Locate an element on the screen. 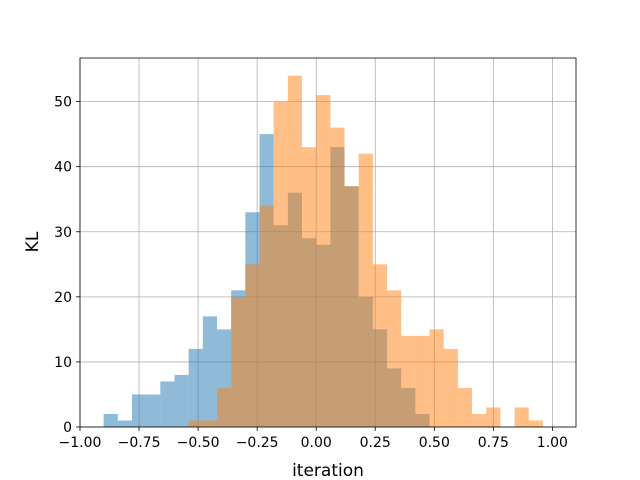 This screenshot has height=480, width=640. x-axis-label: iteration is located at coordinates (328, 470).